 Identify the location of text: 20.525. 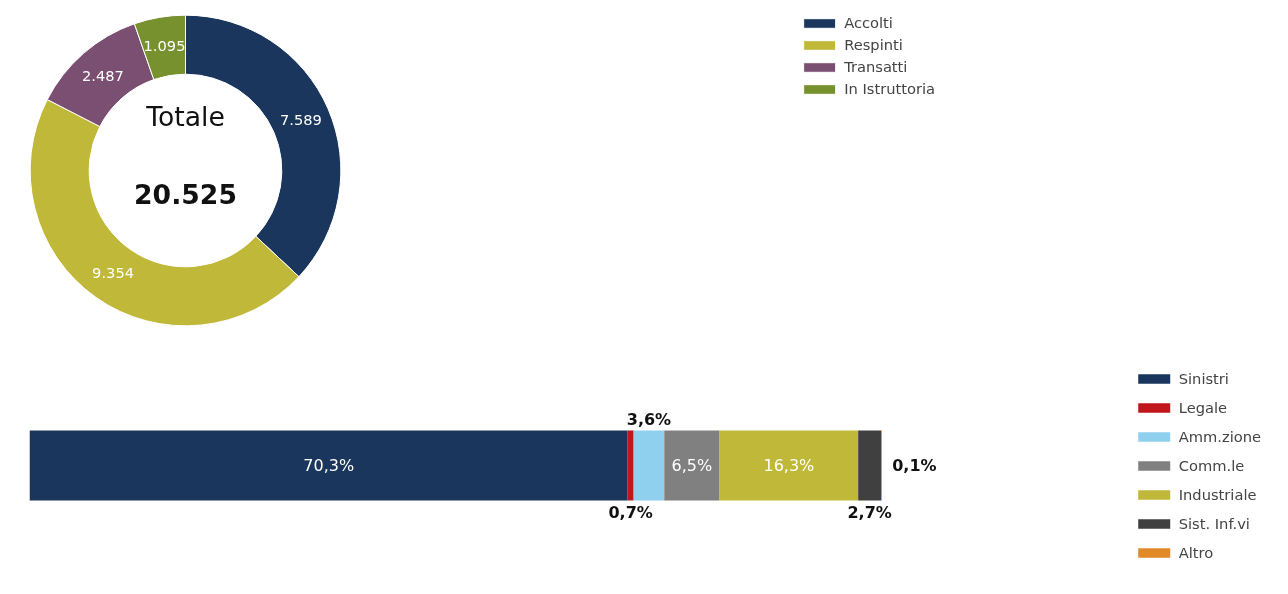
(185, 194).